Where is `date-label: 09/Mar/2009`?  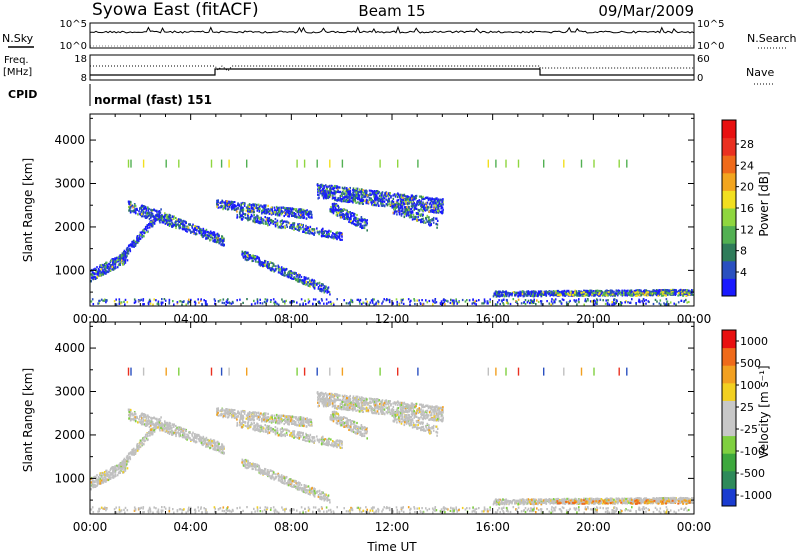
date-label: 09/Mar/2009 is located at coordinates (646, 11).